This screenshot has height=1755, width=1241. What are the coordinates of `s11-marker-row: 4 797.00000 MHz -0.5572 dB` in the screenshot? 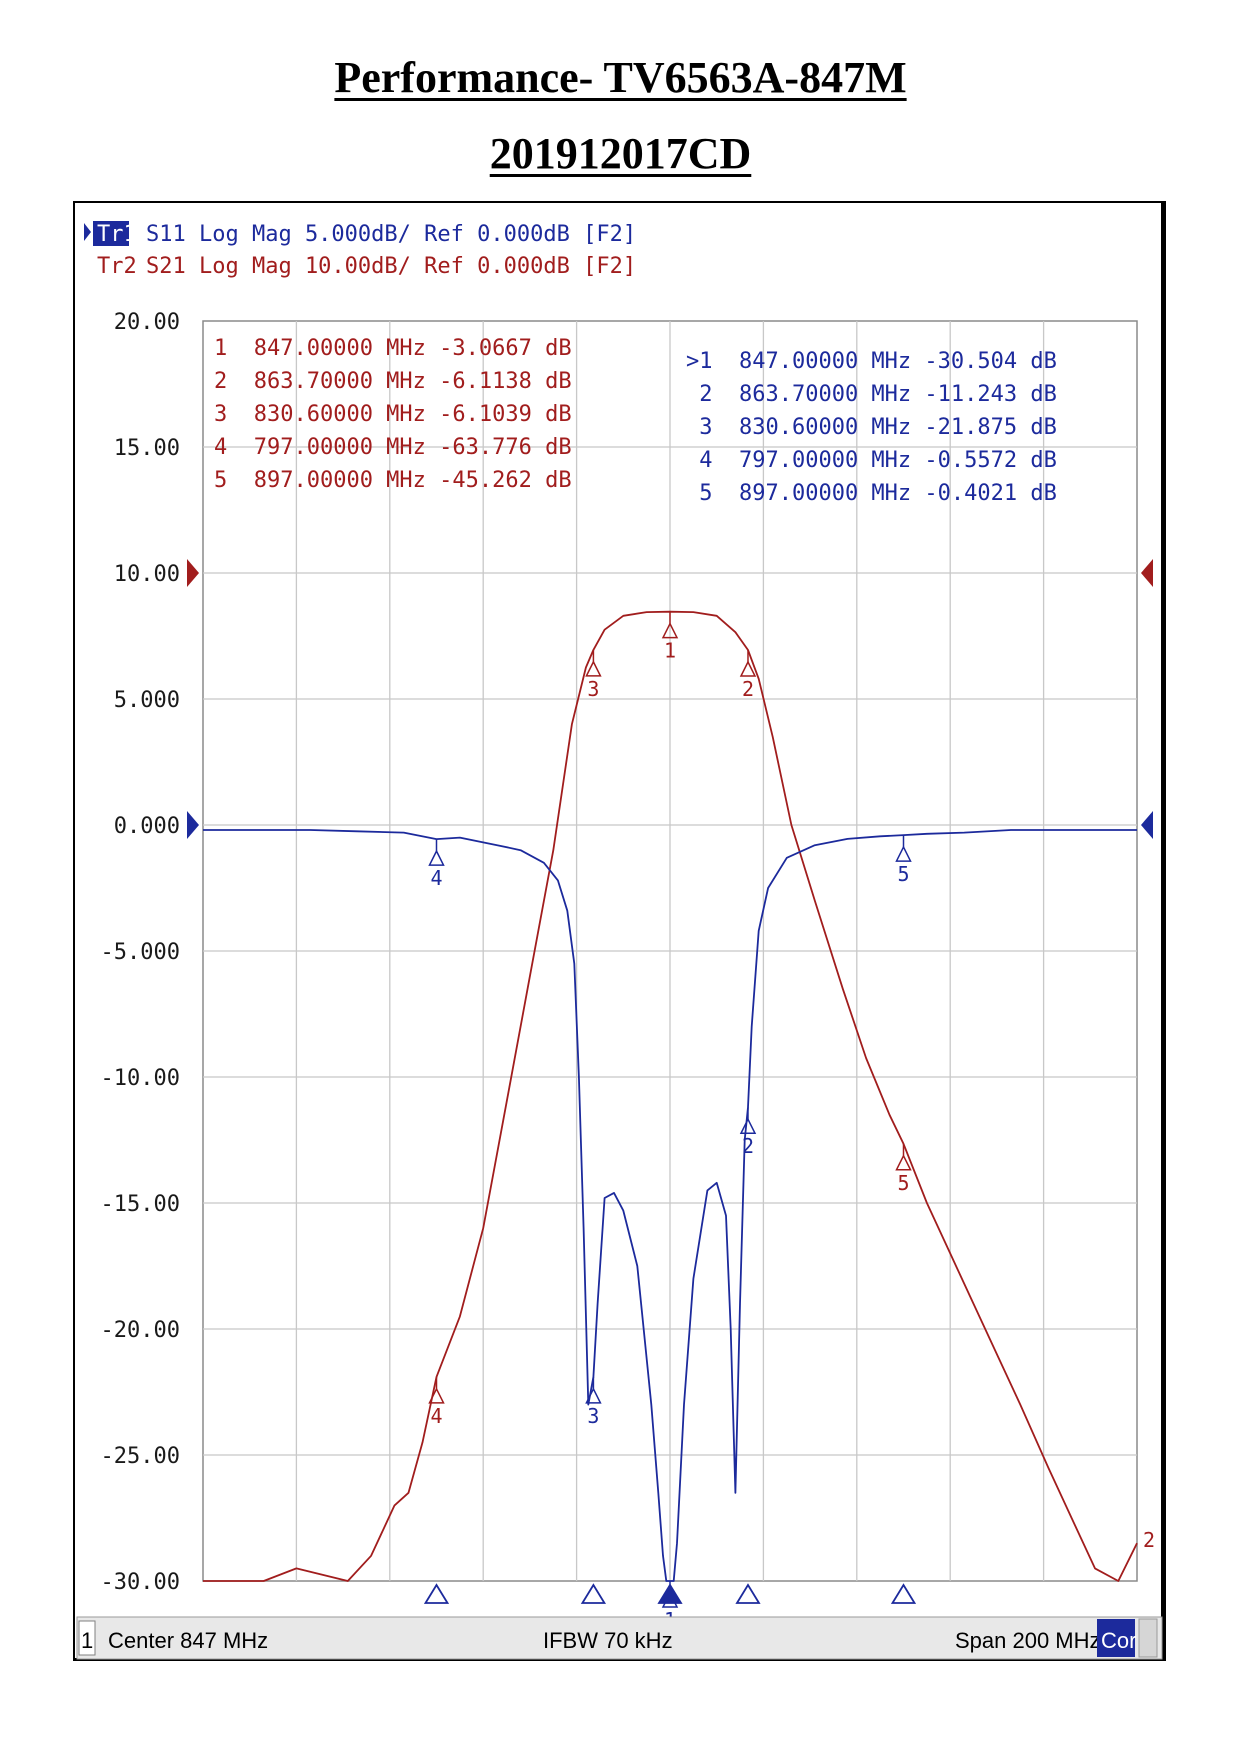 It's located at (871, 460).